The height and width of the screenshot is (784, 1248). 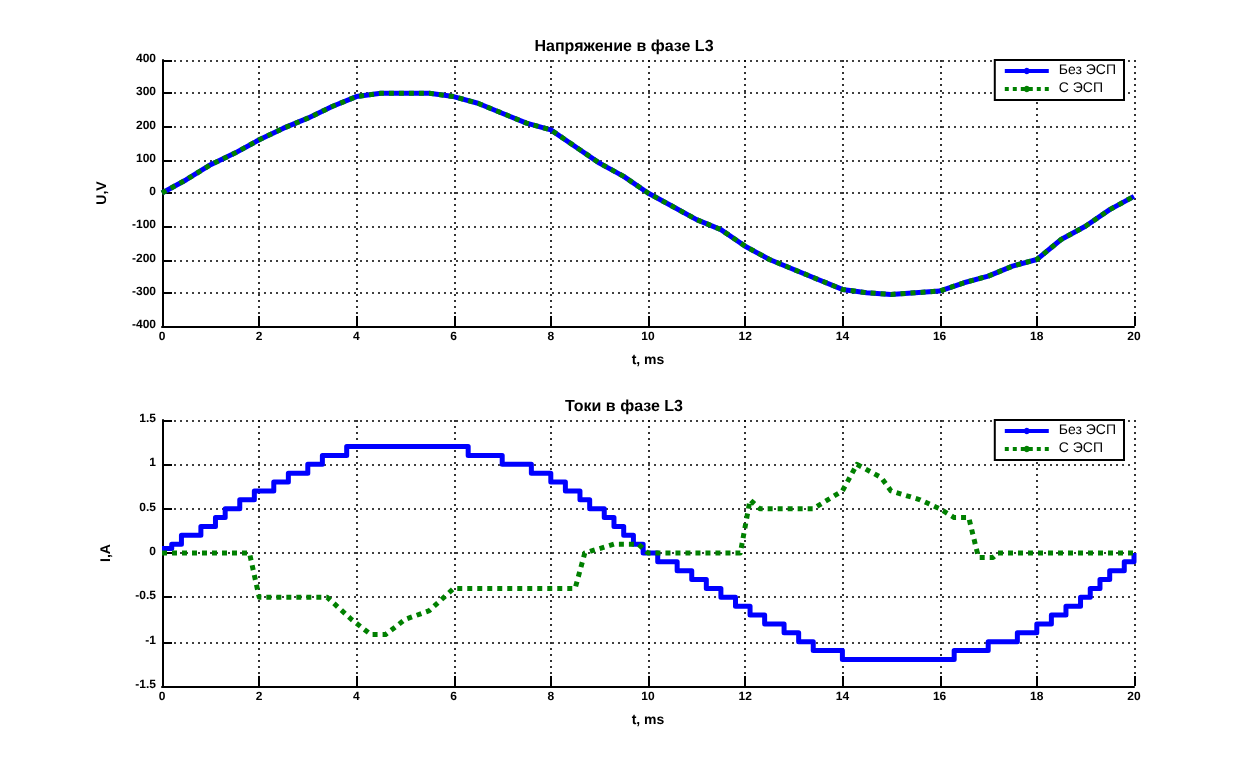 I want to click on chart-title: Токи в фазе L3, so click(x=625, y=406).